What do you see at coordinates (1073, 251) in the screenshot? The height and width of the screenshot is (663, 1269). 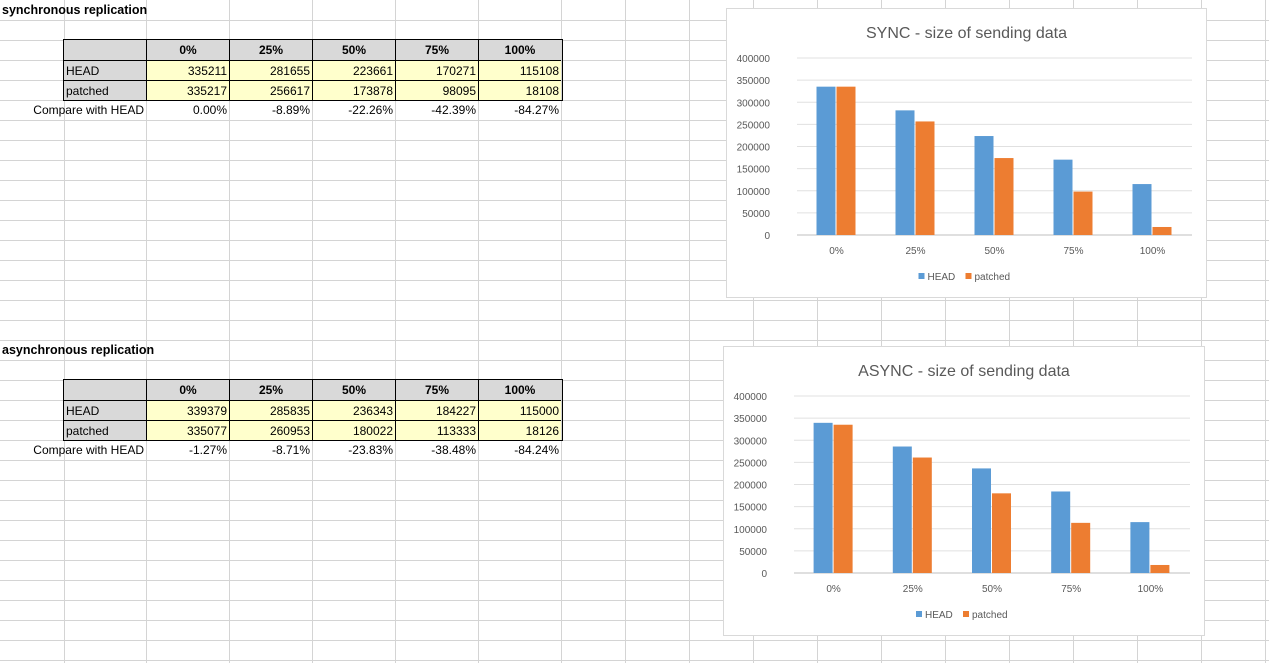 I see `x-tick-label: 75%` at bounding box center [1073, 251].